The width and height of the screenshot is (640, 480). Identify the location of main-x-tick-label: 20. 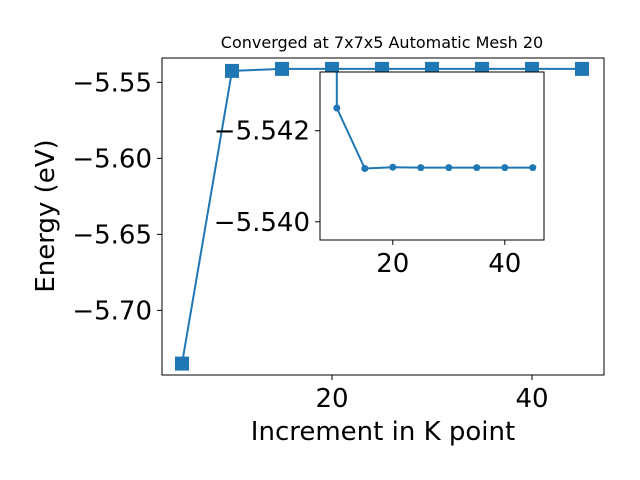
(331, 399).